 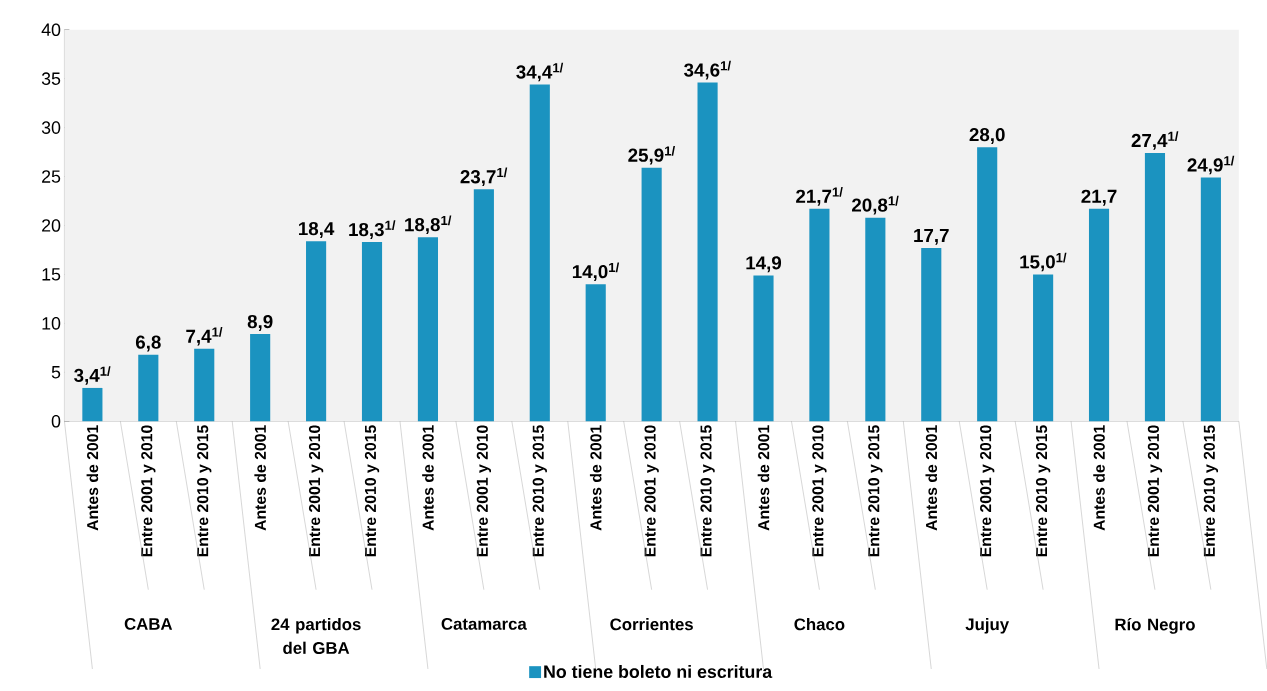 What do you see at coordinates (51, 323) in the screenshot?
I see `y-tick-label: 10` at bounding box center [51, 323].